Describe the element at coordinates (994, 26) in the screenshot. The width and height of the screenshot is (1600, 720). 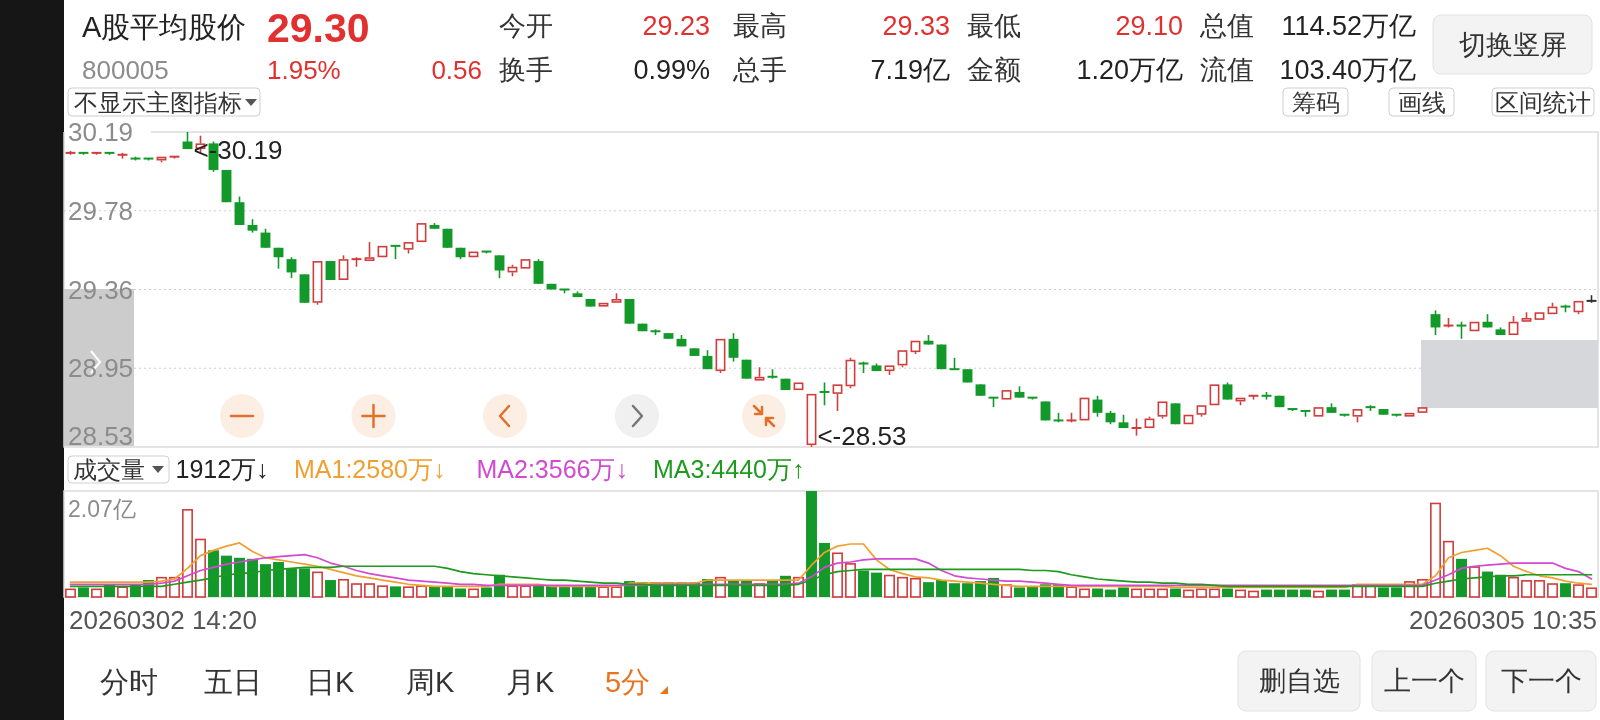
I see `text: 最低` at that location.